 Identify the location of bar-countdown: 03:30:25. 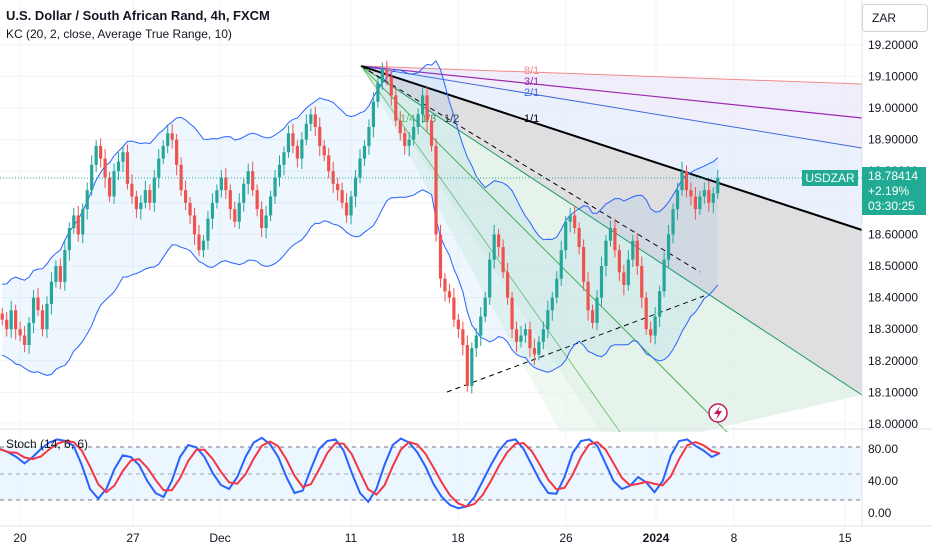
(891, 206).